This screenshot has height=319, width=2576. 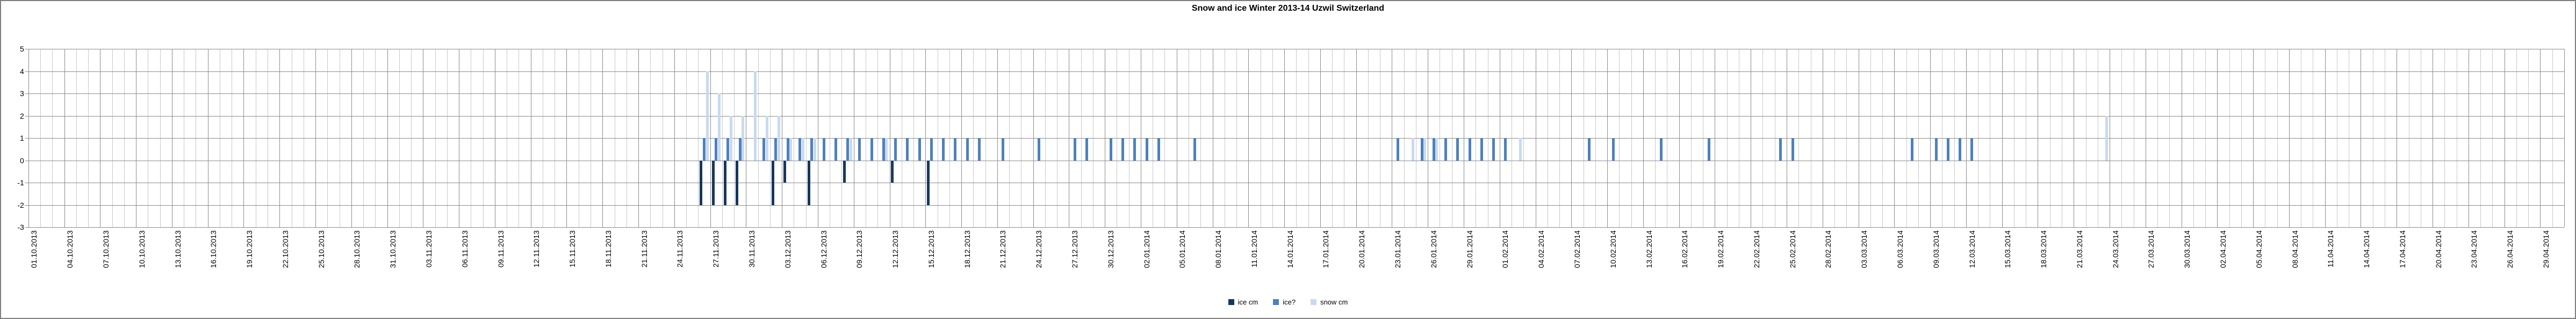 I want to click on x-axis-label: 08.01.2014, so click(x=1218, y=249).